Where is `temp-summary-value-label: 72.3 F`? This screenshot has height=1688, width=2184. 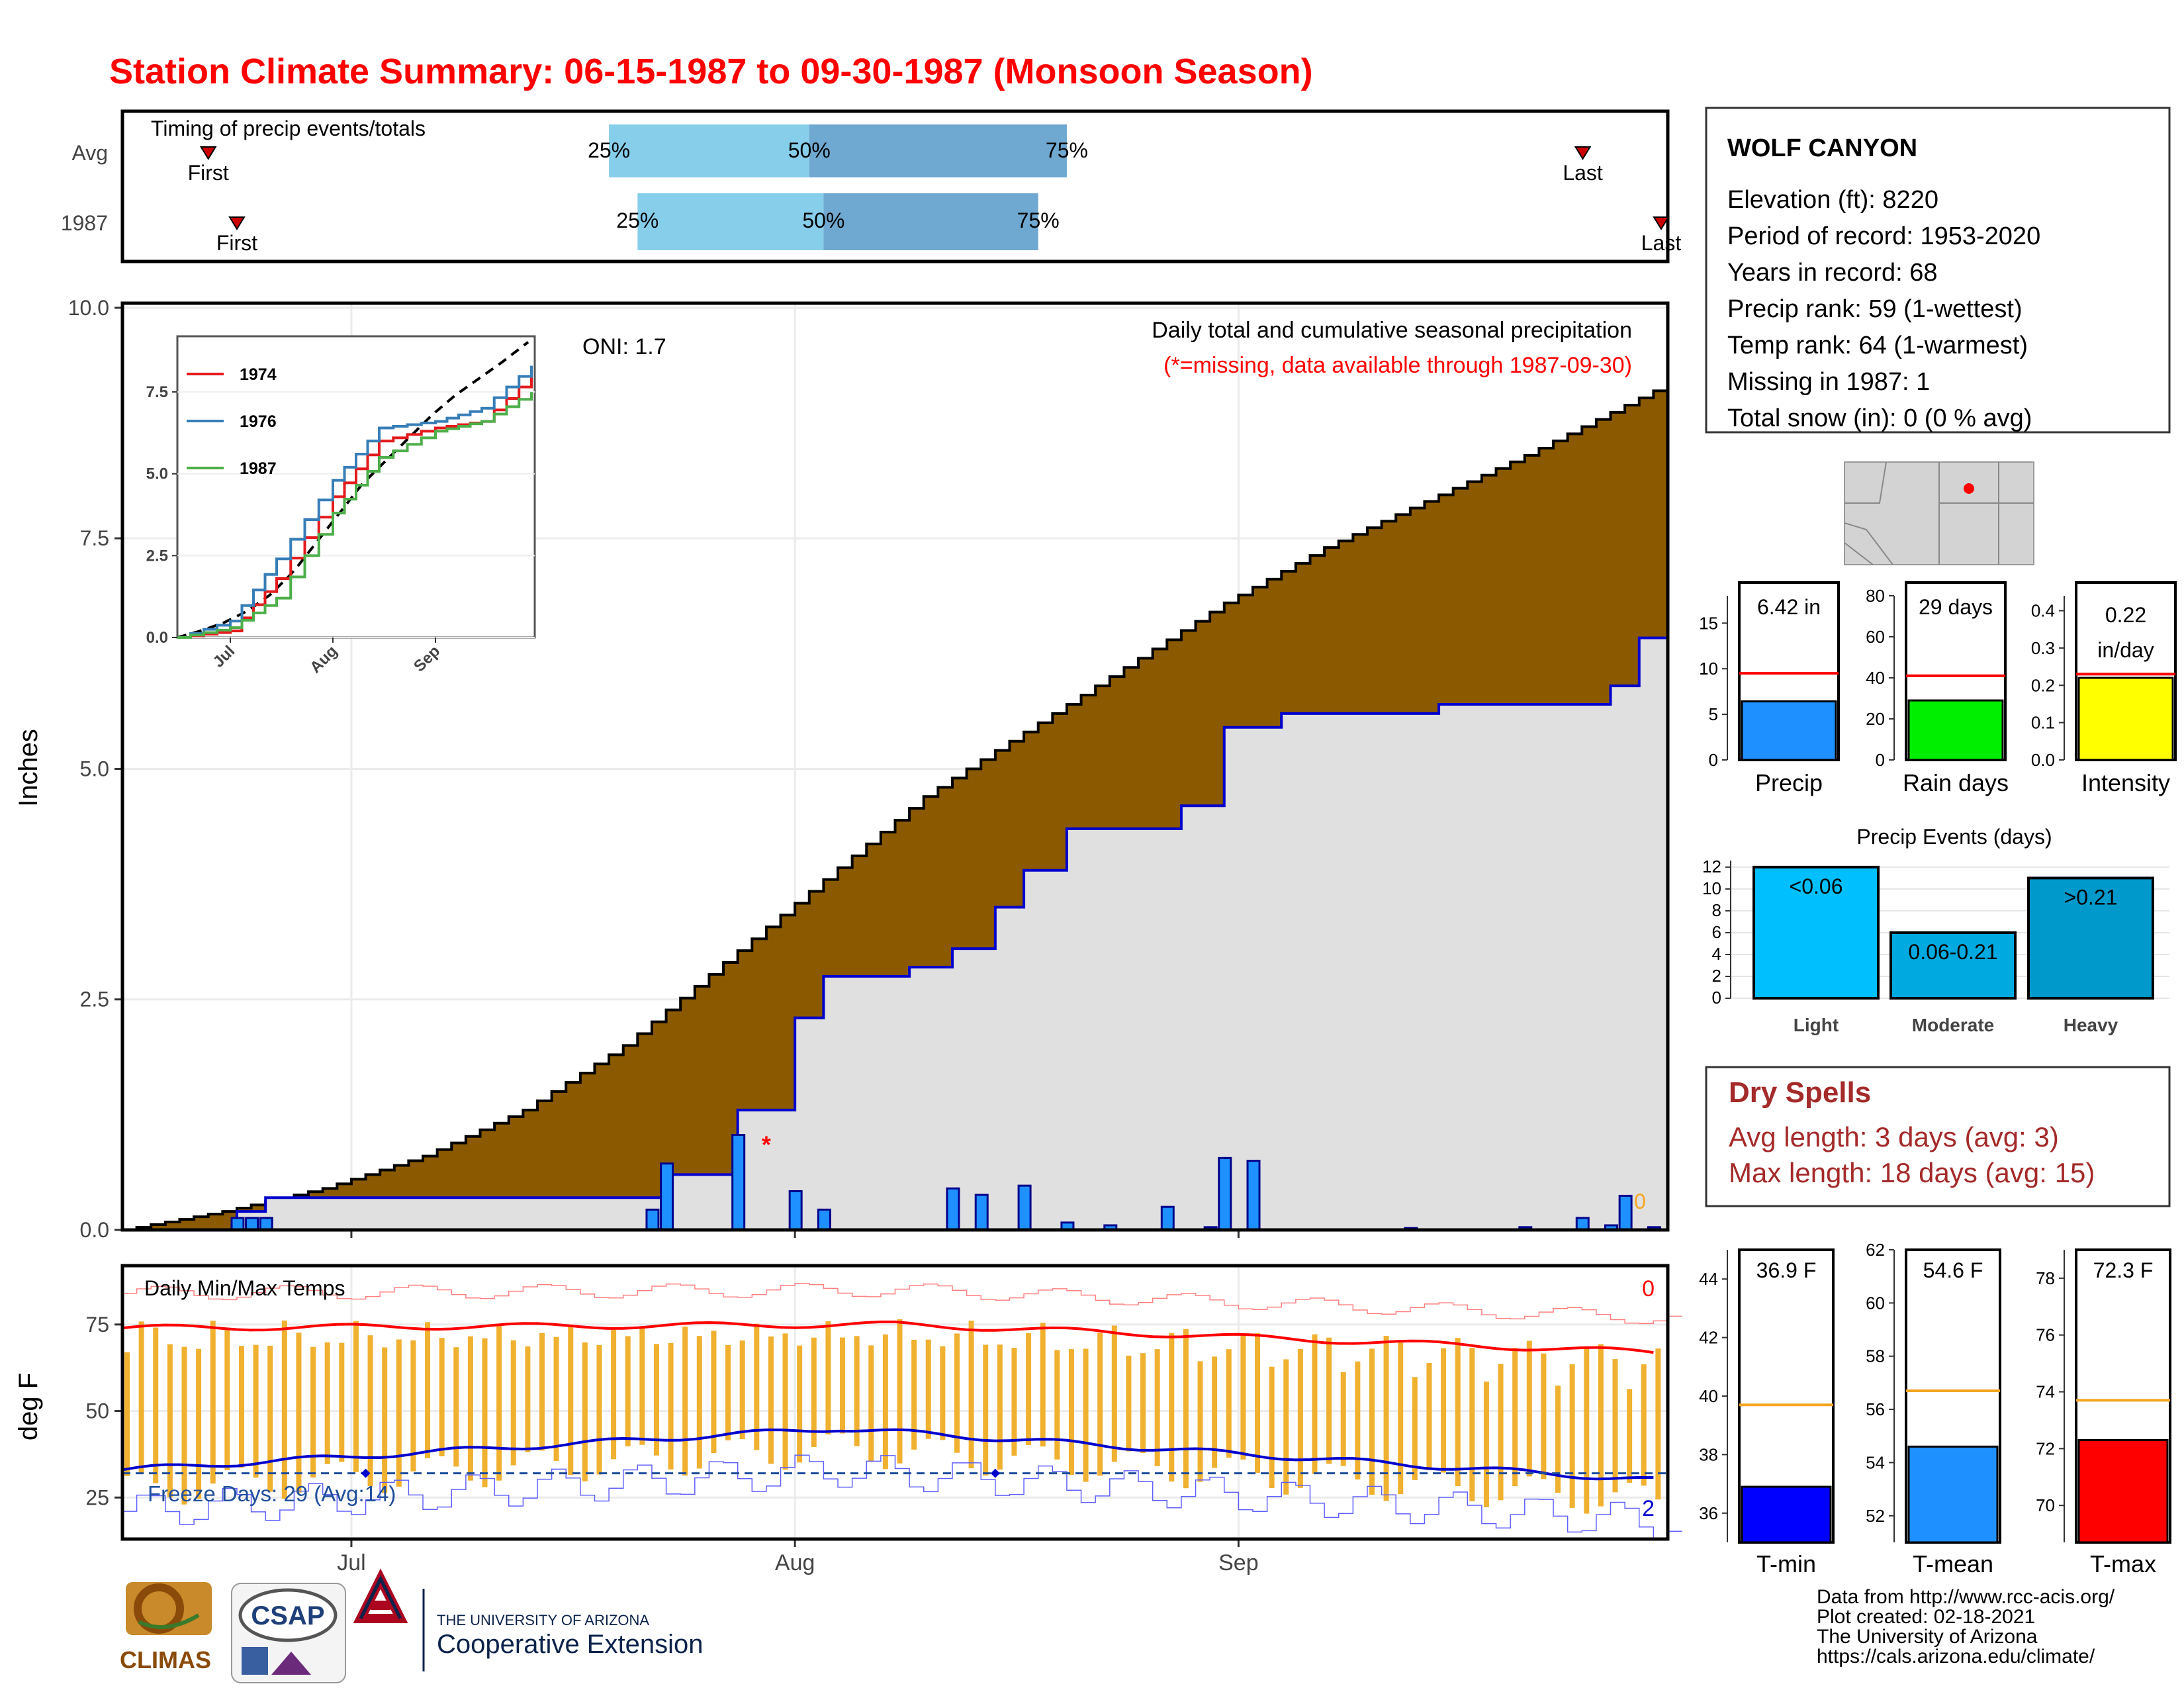 temp-summary-value-label: 72.3 F is located at coordinates (2123, 1270).